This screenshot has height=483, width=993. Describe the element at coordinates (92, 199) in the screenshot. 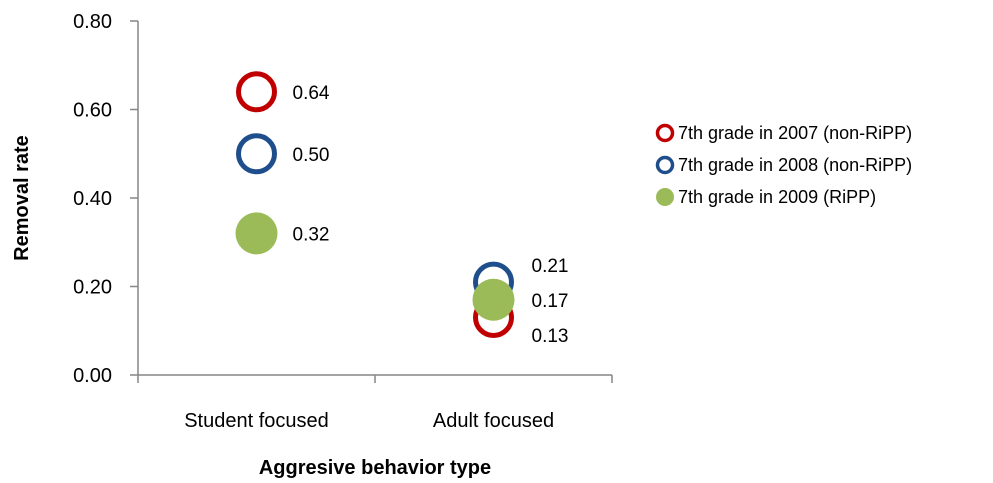

I see `y-tick-label: 0.40` at that location.